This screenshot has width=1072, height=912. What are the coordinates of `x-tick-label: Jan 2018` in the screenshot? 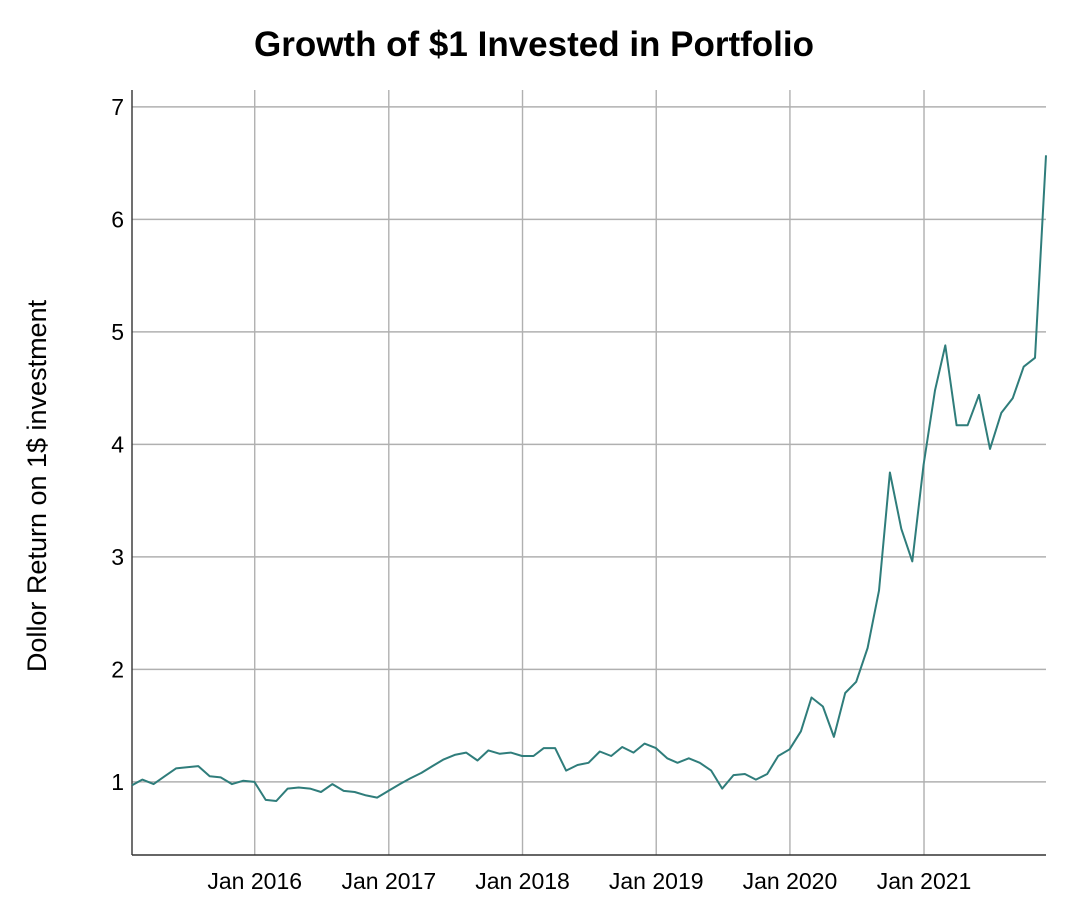 It's located at (522, 881).